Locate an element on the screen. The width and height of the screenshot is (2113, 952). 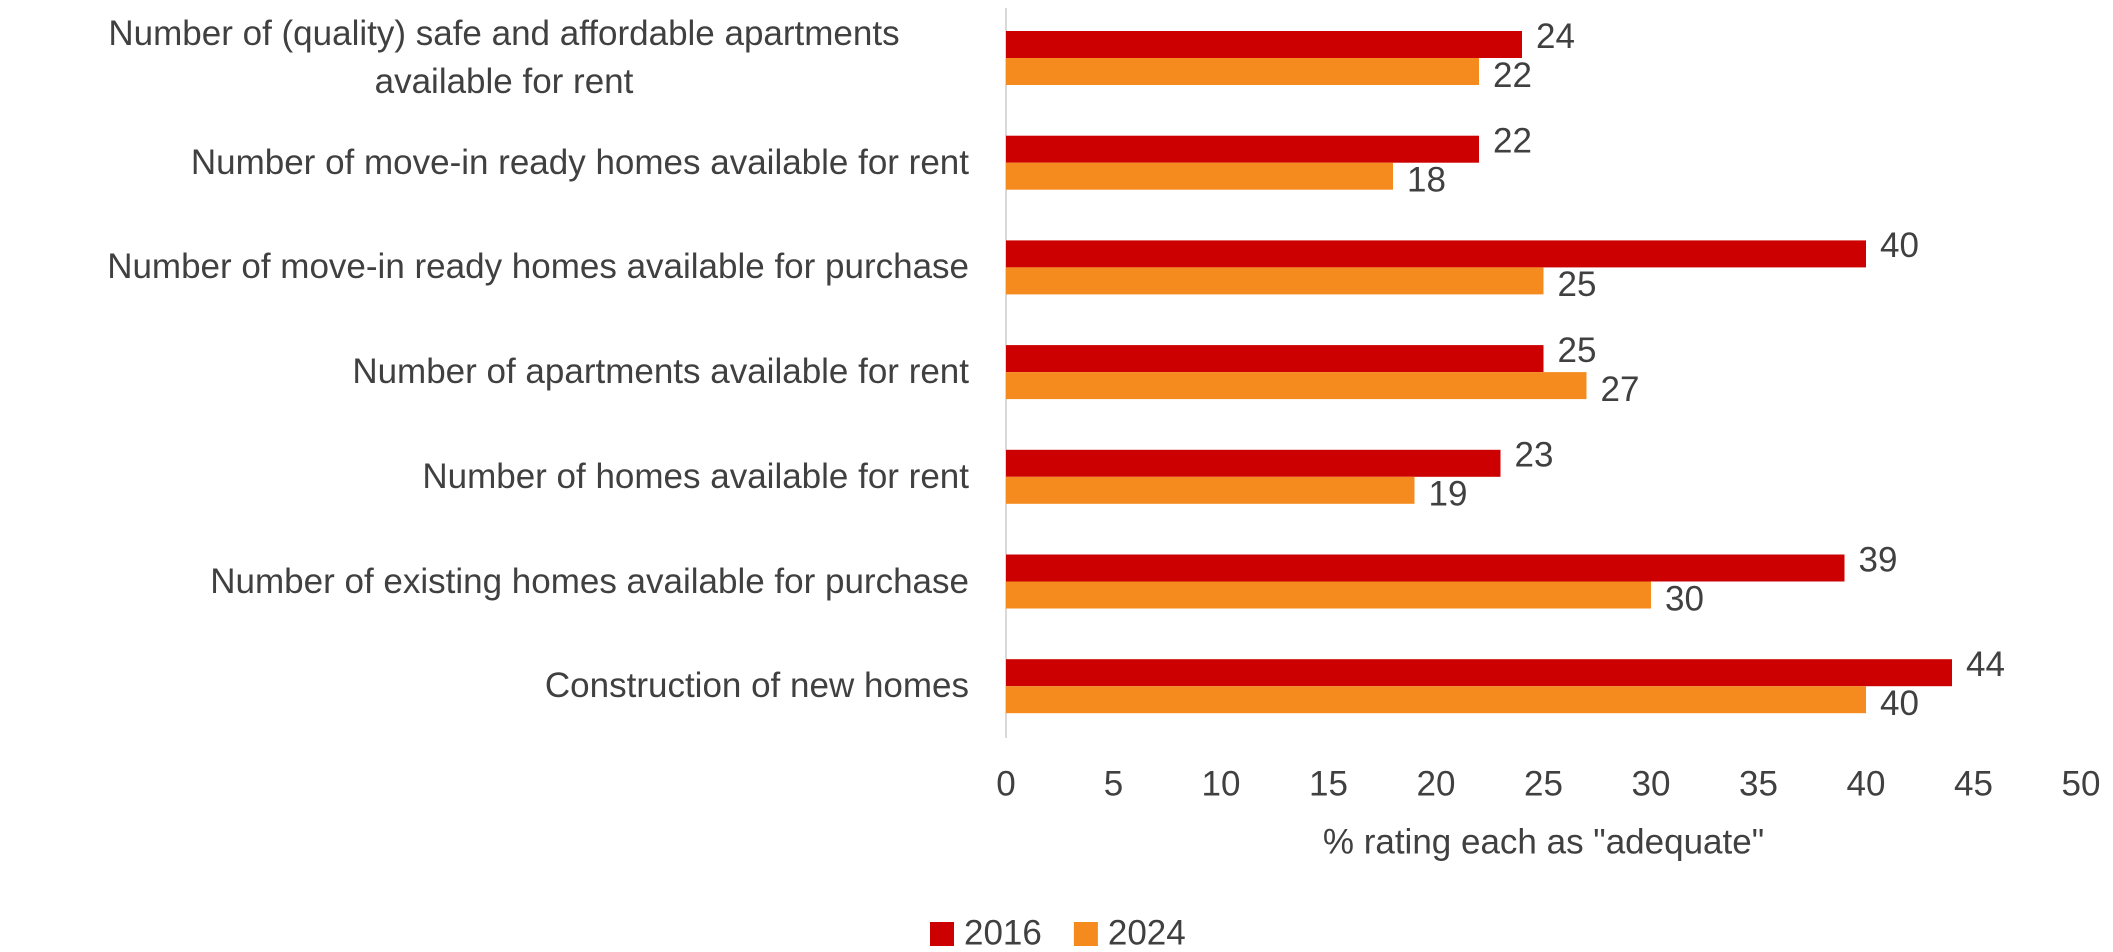
x-axis-label: % rating each as "adequate" is located at coordinates (1543, 841).